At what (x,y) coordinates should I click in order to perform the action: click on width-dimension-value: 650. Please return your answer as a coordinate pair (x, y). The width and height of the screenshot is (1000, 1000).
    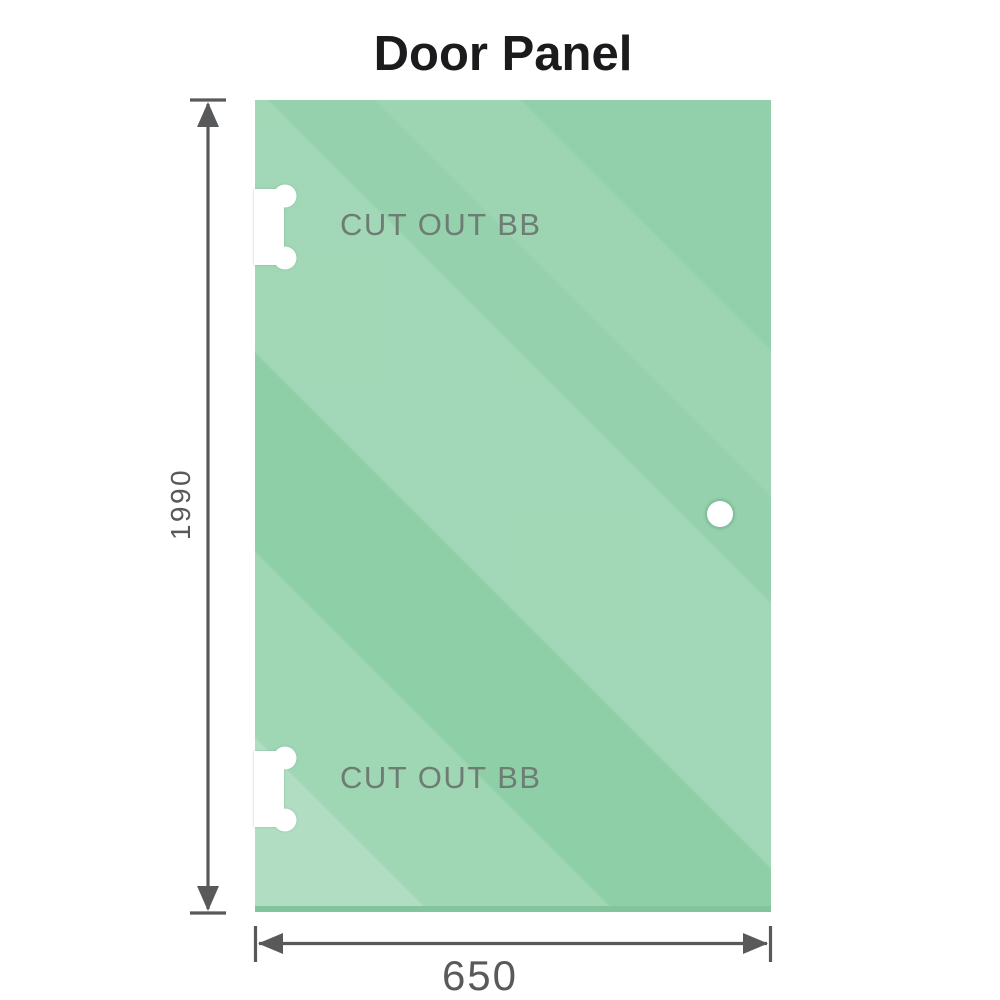
    Looking at the image, I should click on (480, 975).